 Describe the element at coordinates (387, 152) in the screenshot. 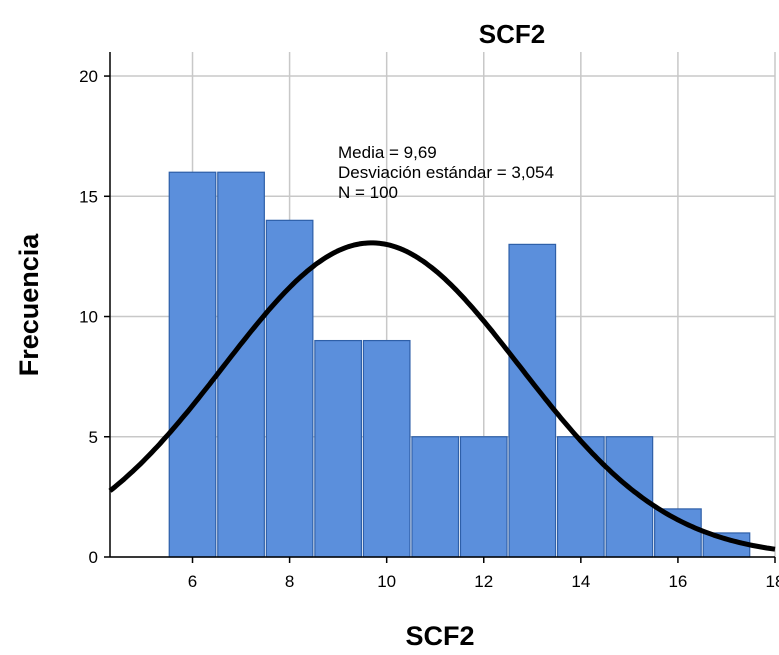

I see `stat-mean: Media = 9,69` at that location.